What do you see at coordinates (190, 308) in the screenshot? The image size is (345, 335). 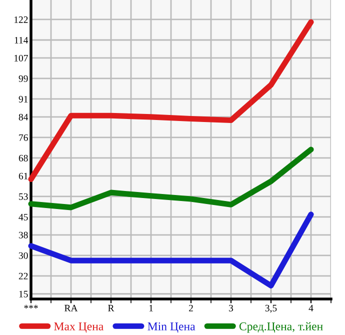 I see `x-tick-label: 2` at bounding box center [190, 308].